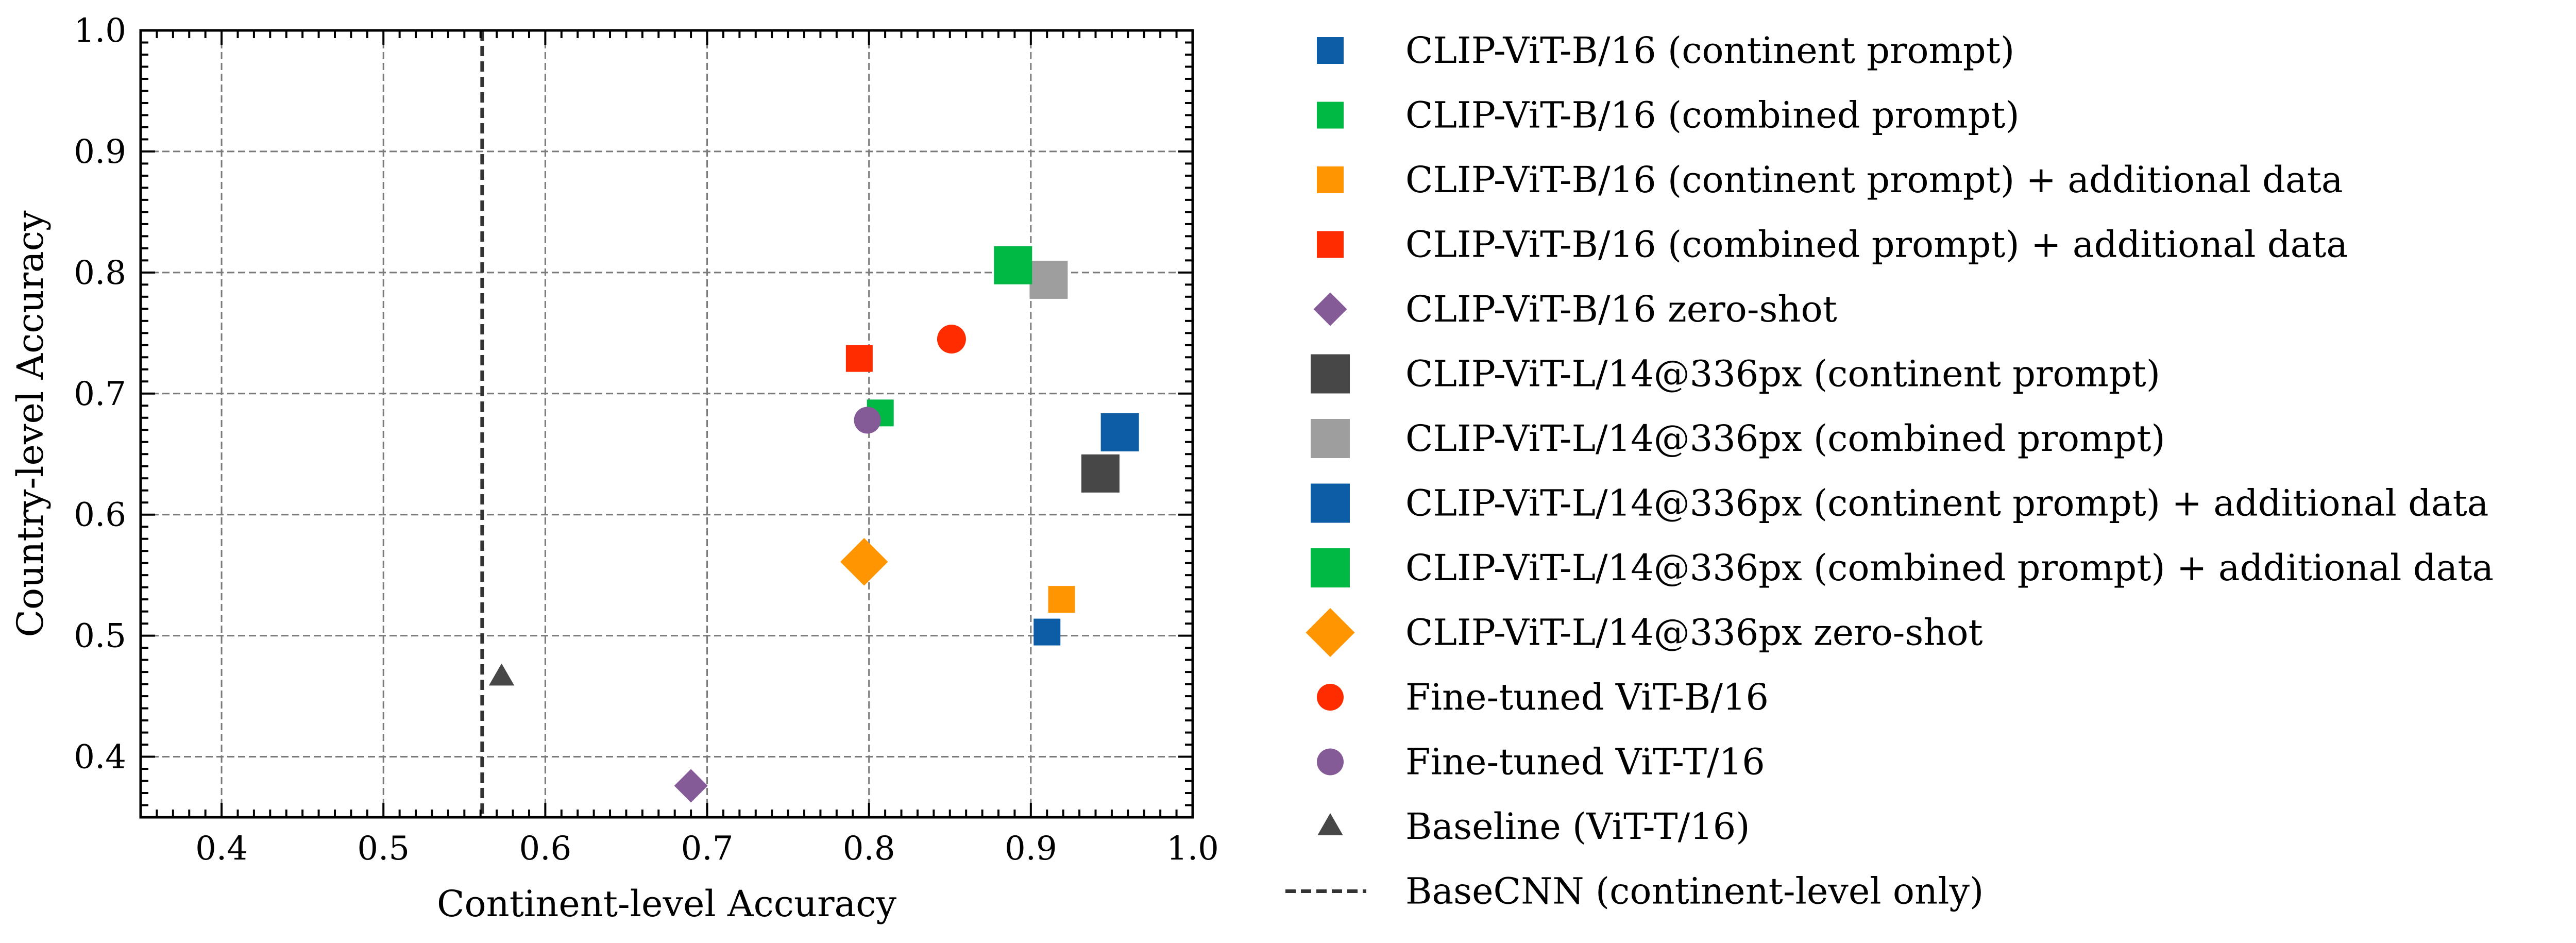 This screenshot has height=943, width=2576. I want to click on legend-label: Fine-tuned ViT-B/16, so click(1587, 697).